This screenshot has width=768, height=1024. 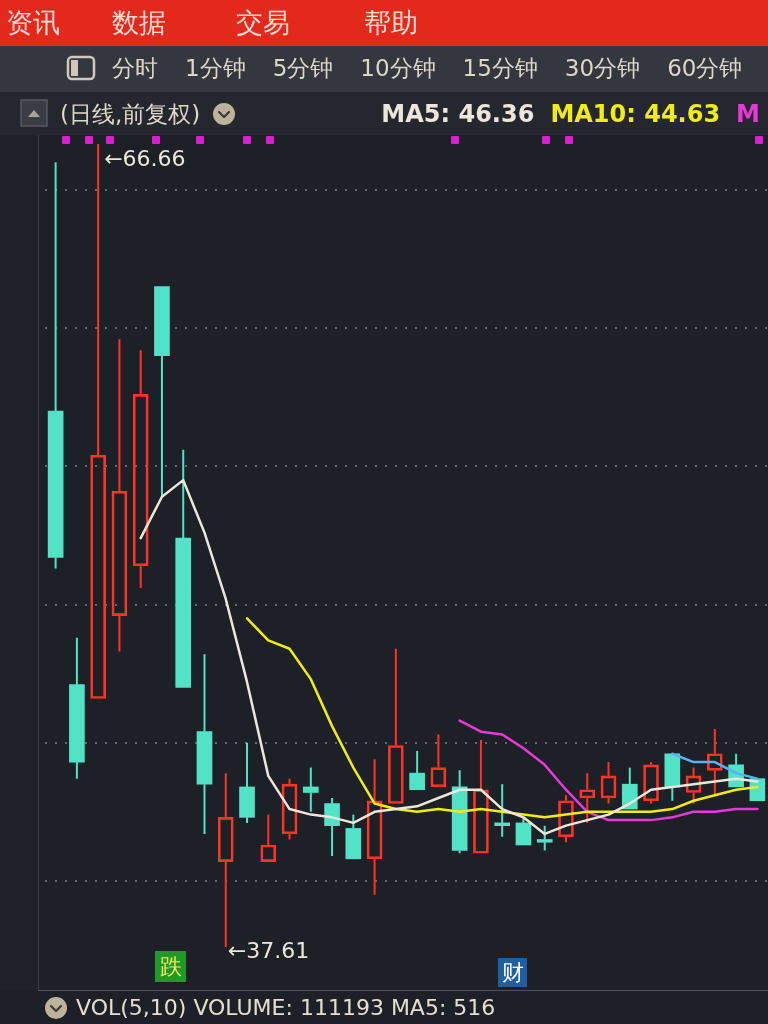 What do you see at coordinates (748, 114) in the screenshot?
I see `text: M` at bounding box center [748, 114].